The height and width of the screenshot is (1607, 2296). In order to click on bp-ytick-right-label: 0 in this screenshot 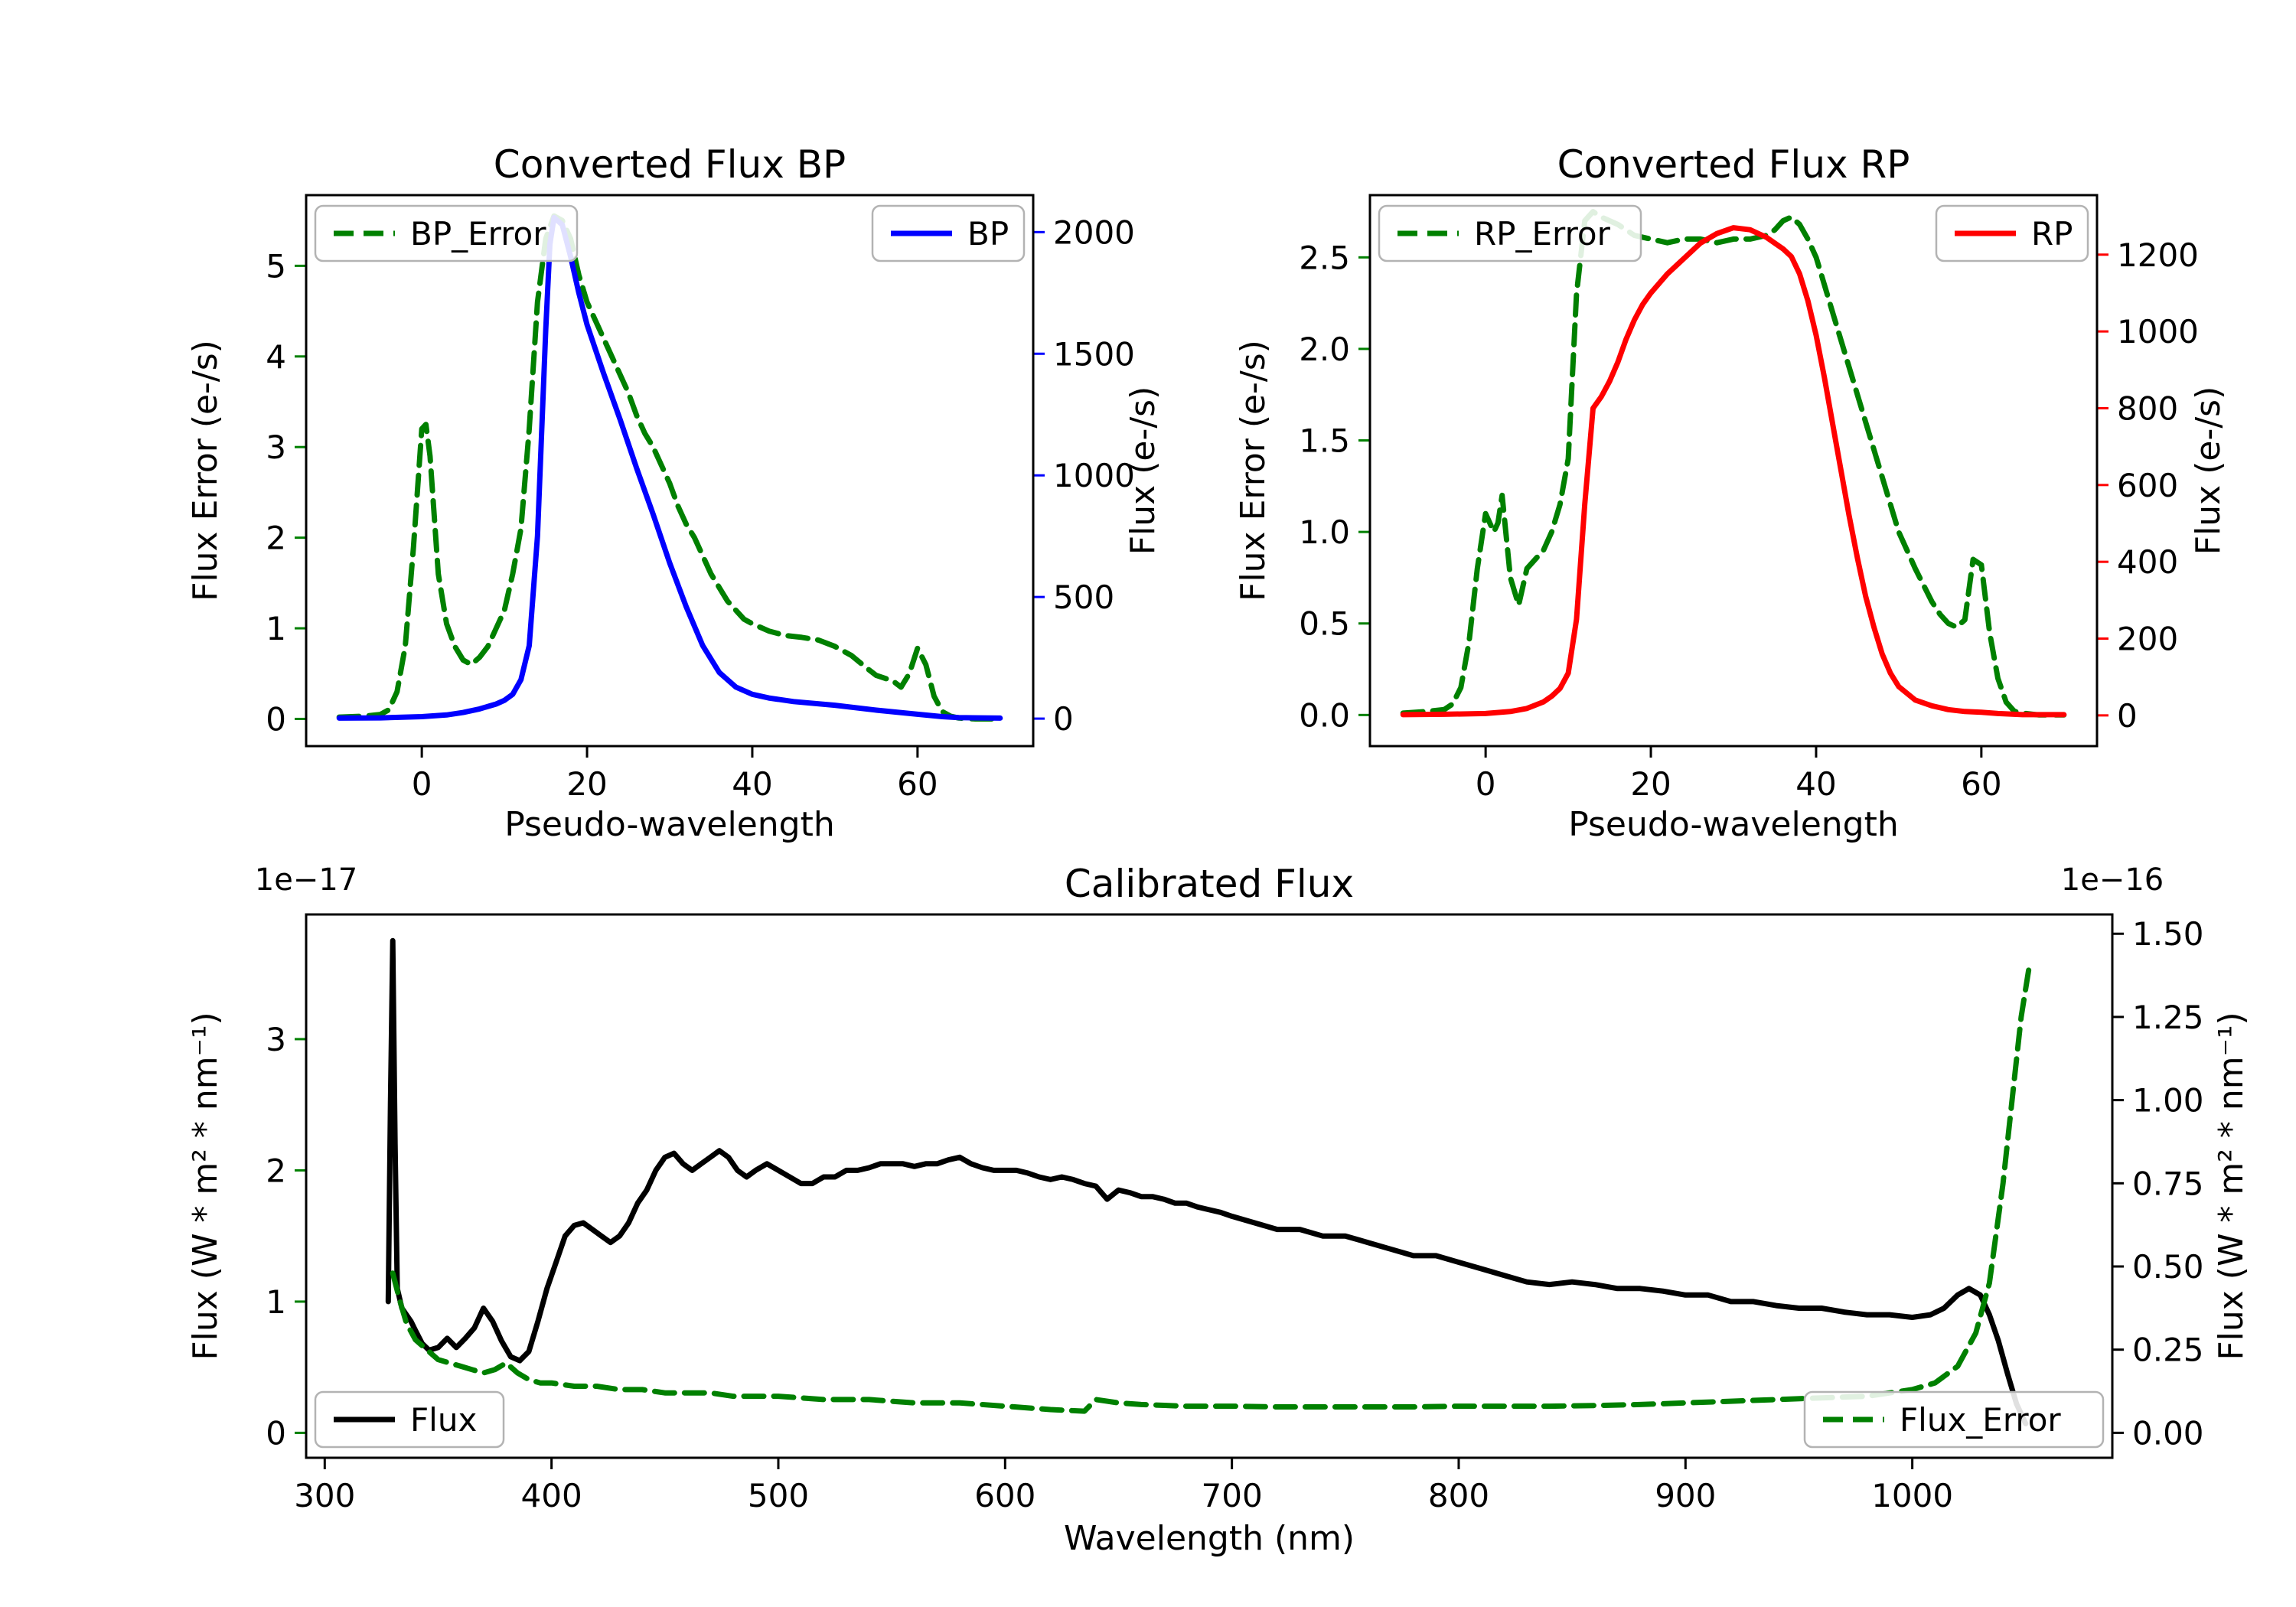, I will do `click(1063, 719)`.